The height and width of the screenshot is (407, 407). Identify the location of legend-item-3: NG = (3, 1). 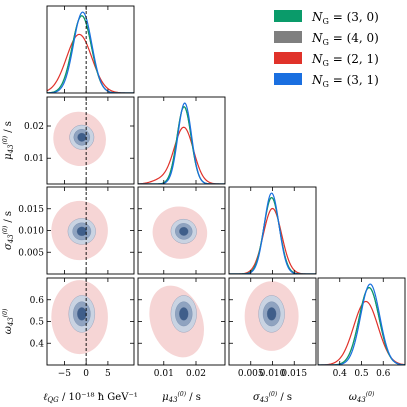
(326, 81).